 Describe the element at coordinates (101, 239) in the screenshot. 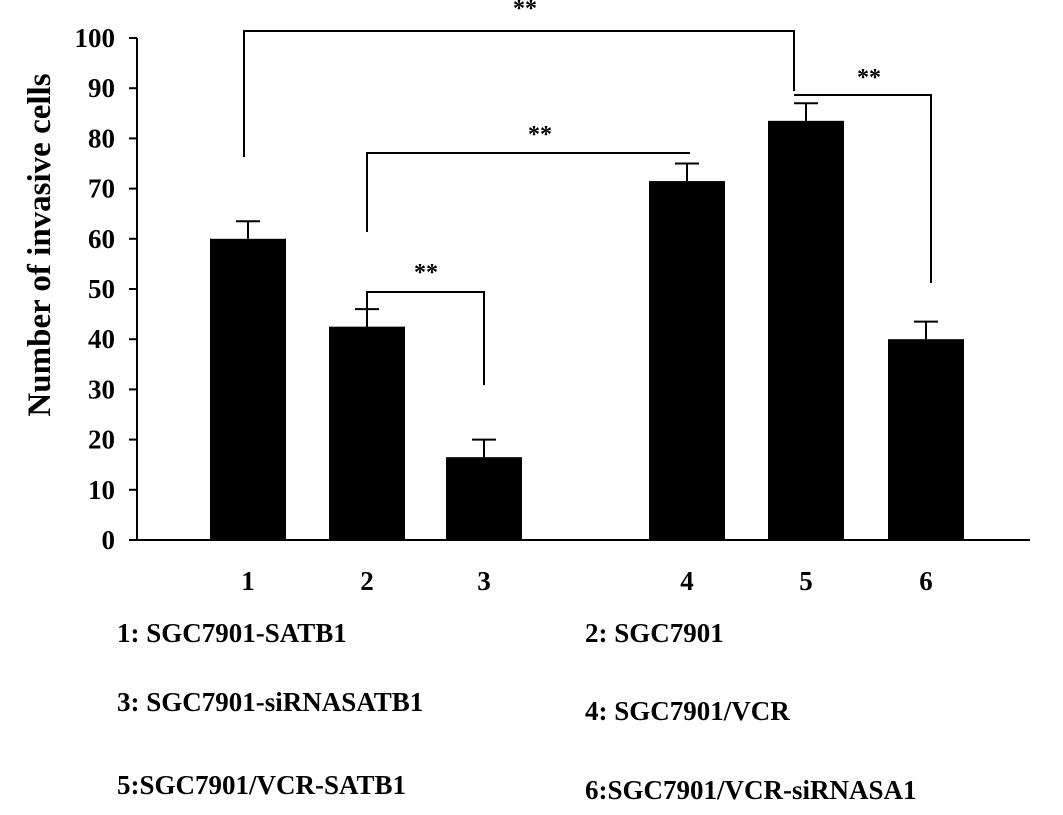

I see `y-tick-label: 60` at that location.